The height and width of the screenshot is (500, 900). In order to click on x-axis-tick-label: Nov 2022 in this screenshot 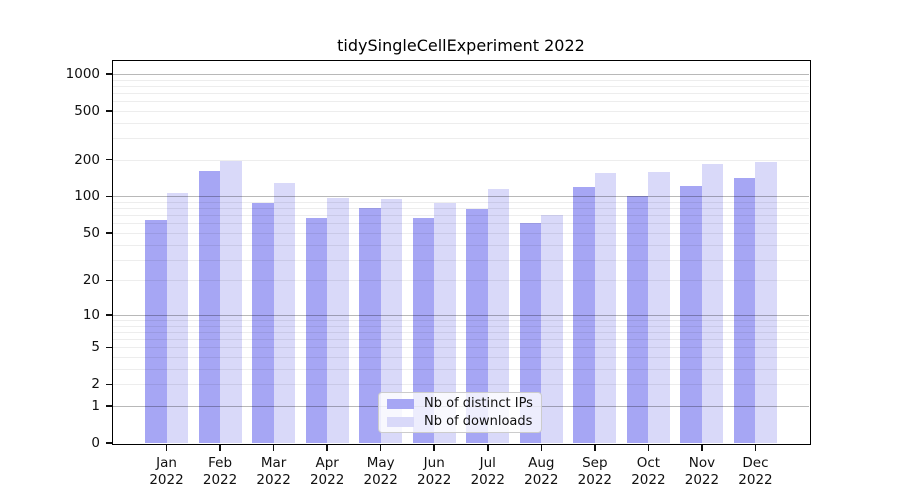, I will do `click(702, 472)`.